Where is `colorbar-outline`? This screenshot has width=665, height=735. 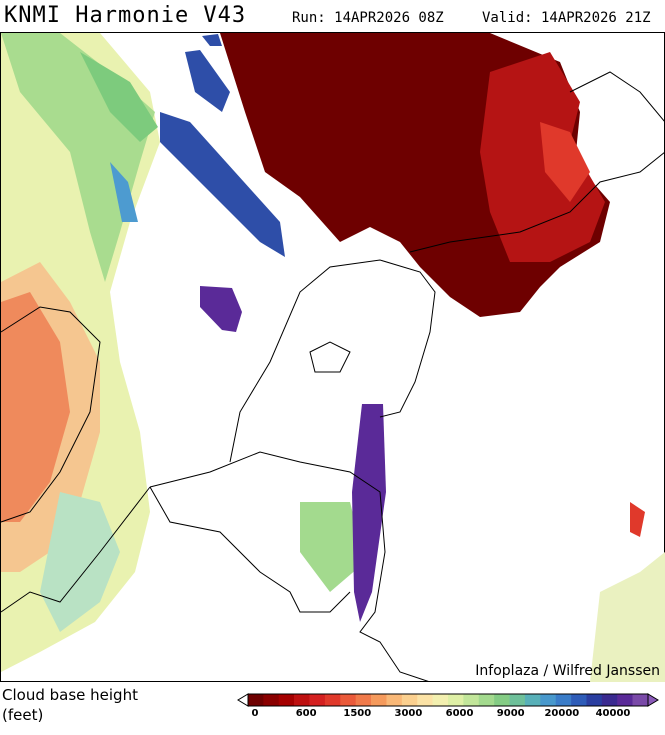 colorbar-outline is located at coordinates (448, 700).